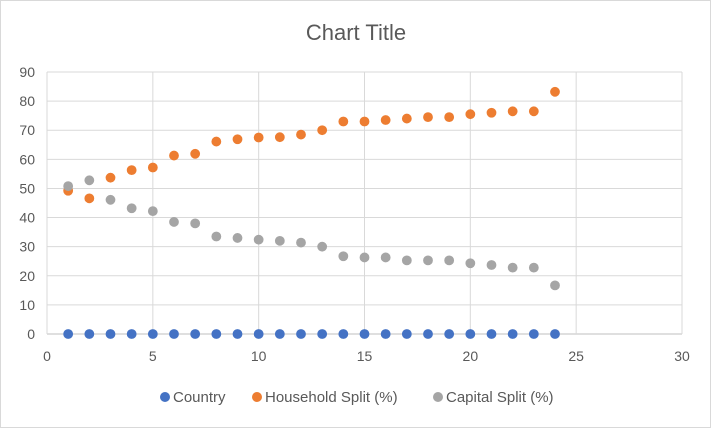 Image resolution: width=711 pixels, height=428 pixels. Describe the element at coordinates (500, 397) in the screenshot. I see `legend-label: Capital Split (%)` at that location.